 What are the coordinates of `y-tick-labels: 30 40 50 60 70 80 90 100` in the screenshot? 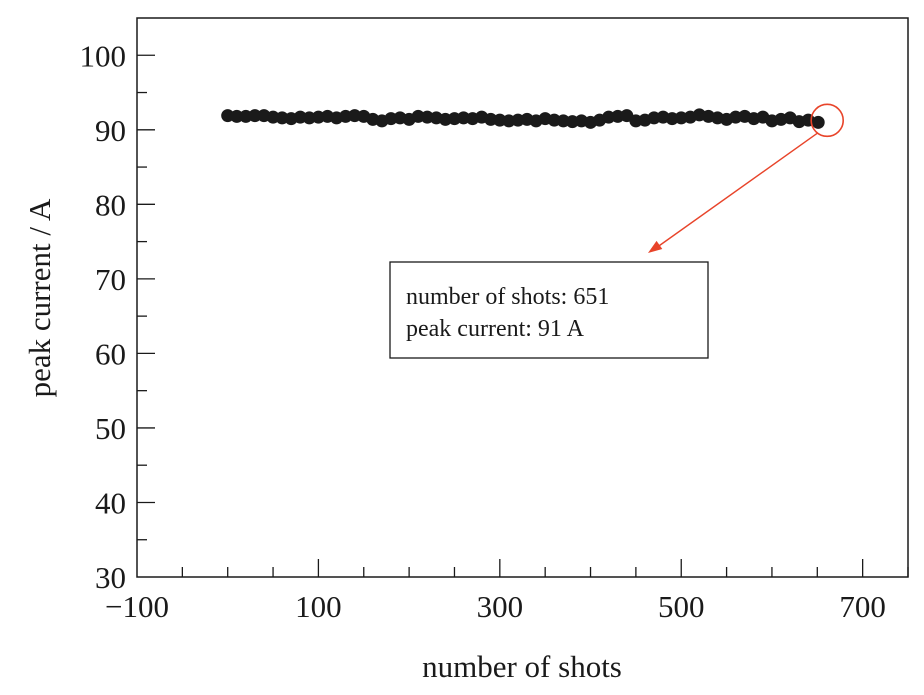 It's located at (103, 316).